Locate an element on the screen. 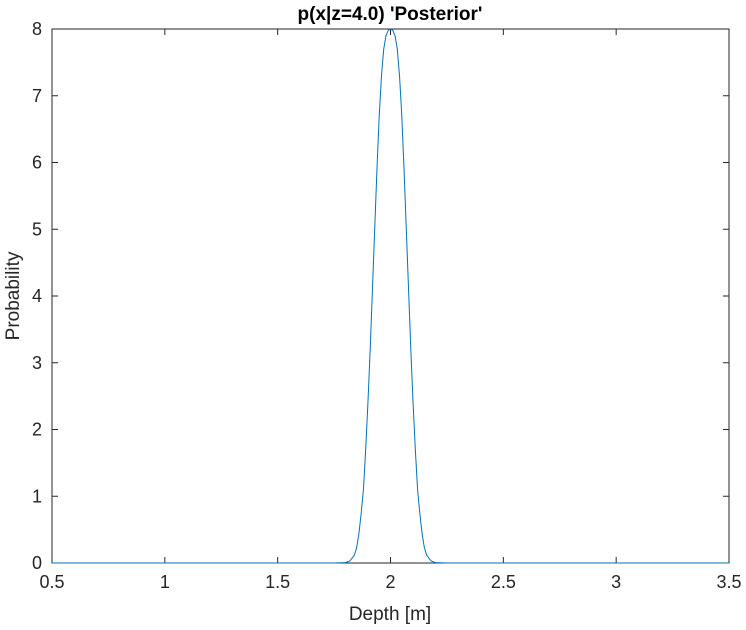 This screenshot has width=746, height=630. x-tick-label: 3.5 is located at coordinates (728, 582).